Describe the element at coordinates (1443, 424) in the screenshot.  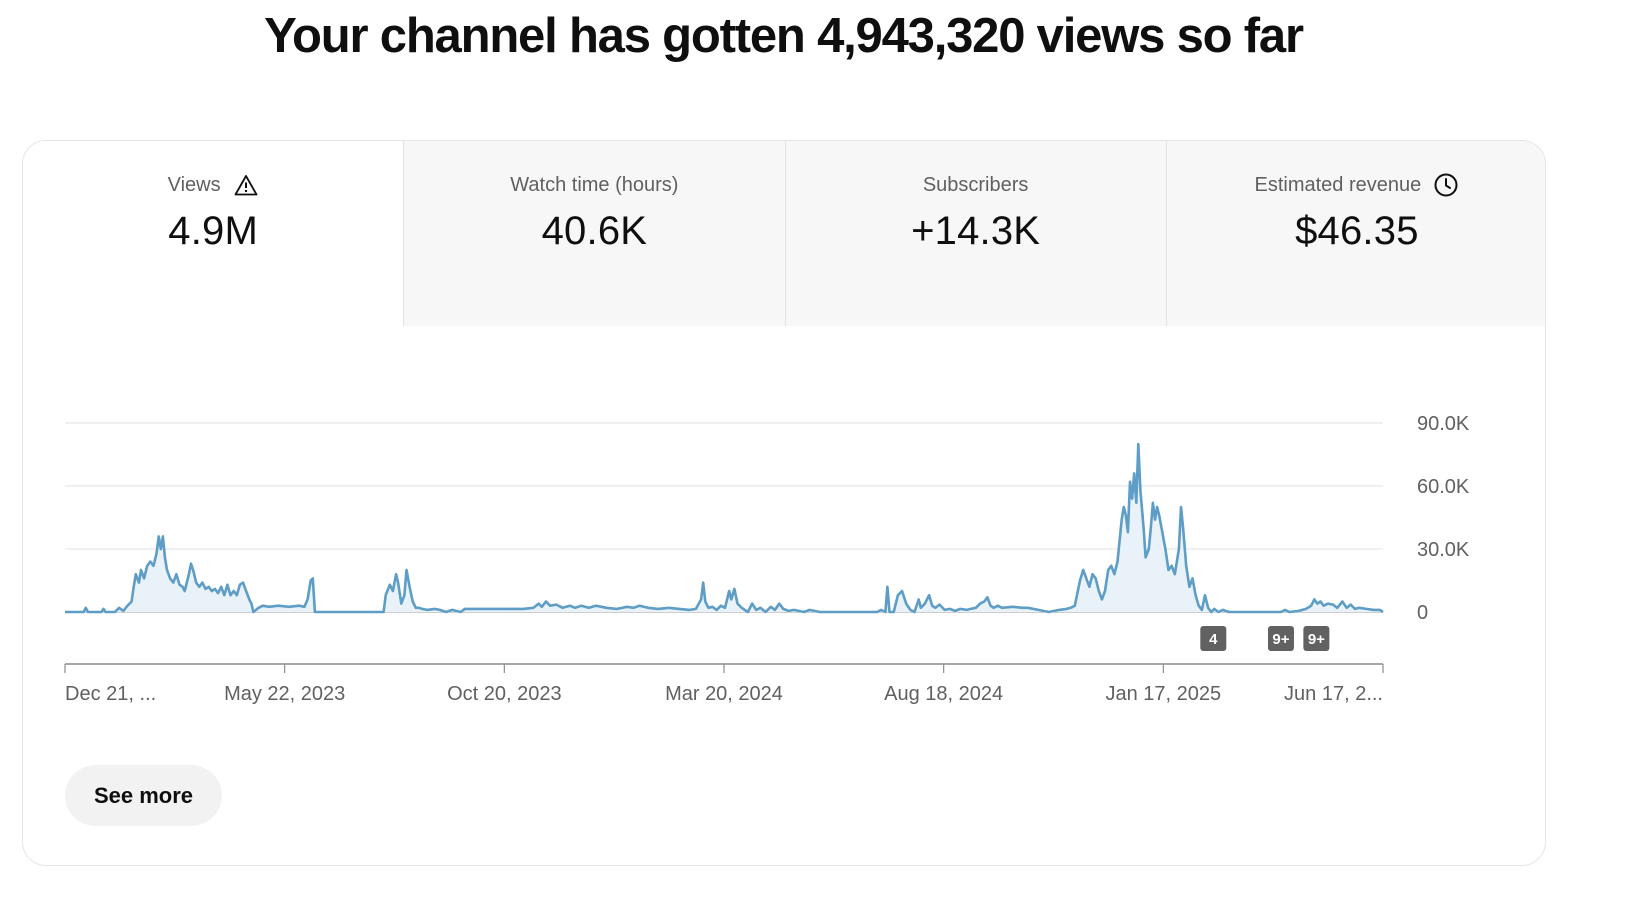
I see `y-tick-label: 90.0K` at that location.